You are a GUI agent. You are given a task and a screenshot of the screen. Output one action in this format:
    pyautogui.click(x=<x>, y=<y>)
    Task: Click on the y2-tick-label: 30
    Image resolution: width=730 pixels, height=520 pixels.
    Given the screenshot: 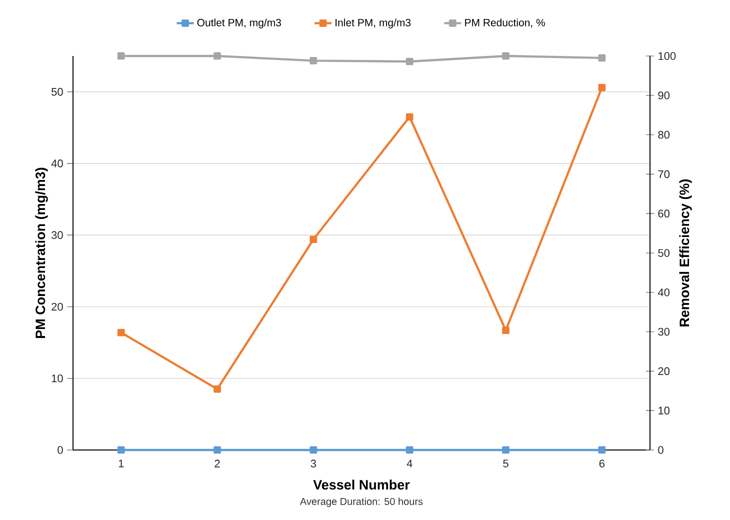 What is the action you would take?
    pyautogui.click(x=664, y=332)
    